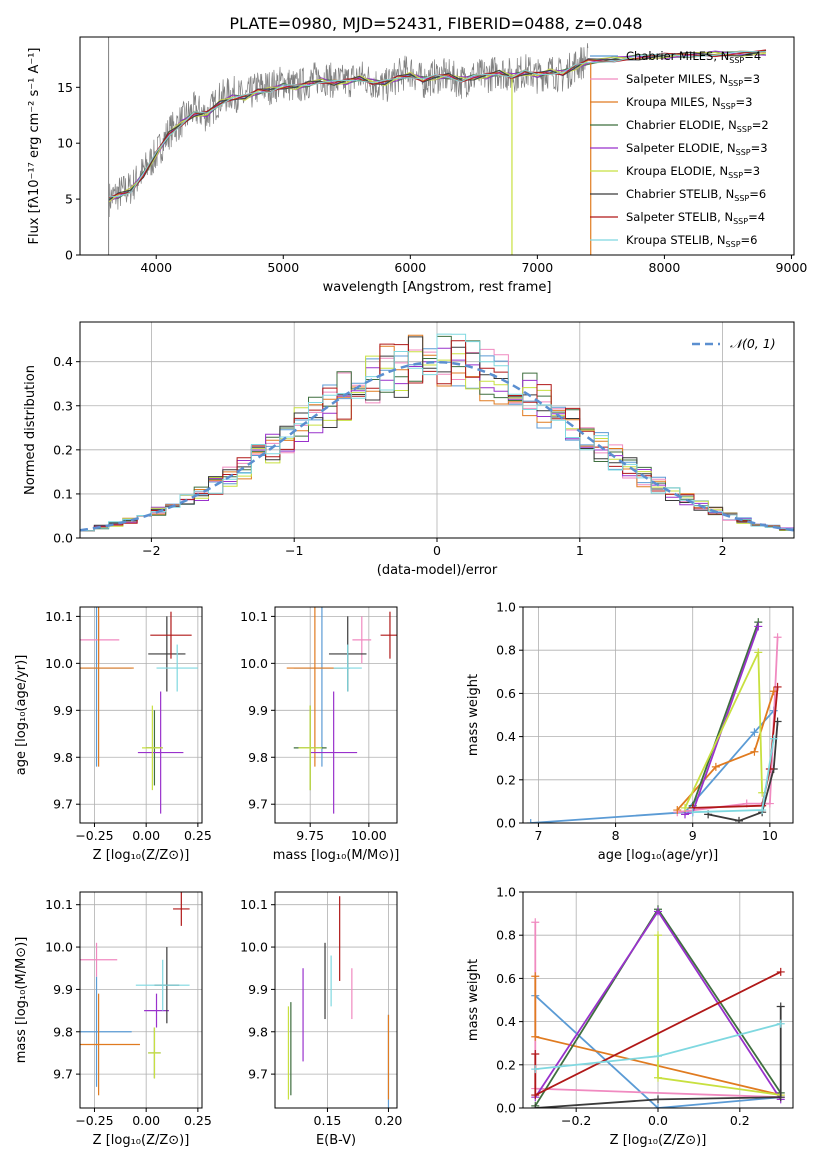 Image resolution: width=819 pixels, height=1170 pixels. I want to click on legend-entry: Salpeter STELIB, NSSP=4, so click(695, 218).